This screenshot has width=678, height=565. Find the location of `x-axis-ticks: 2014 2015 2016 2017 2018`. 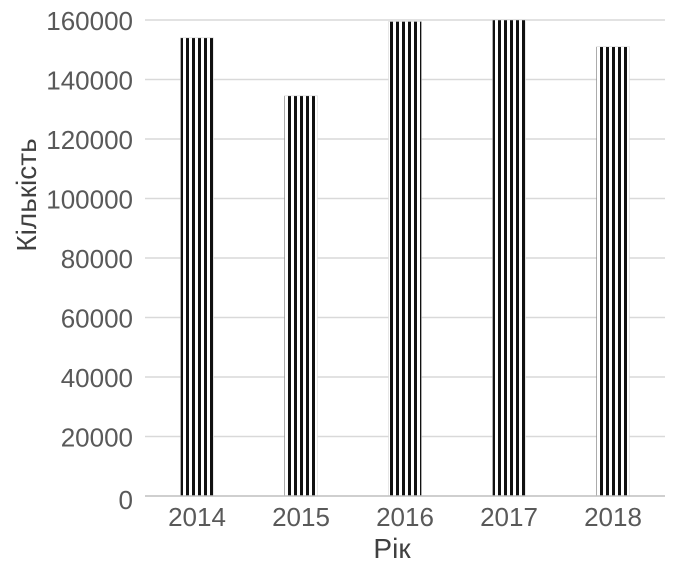

x-axis-ticks: 2014 2015 2016 2017 2018 is located at coordinates (405, 517).